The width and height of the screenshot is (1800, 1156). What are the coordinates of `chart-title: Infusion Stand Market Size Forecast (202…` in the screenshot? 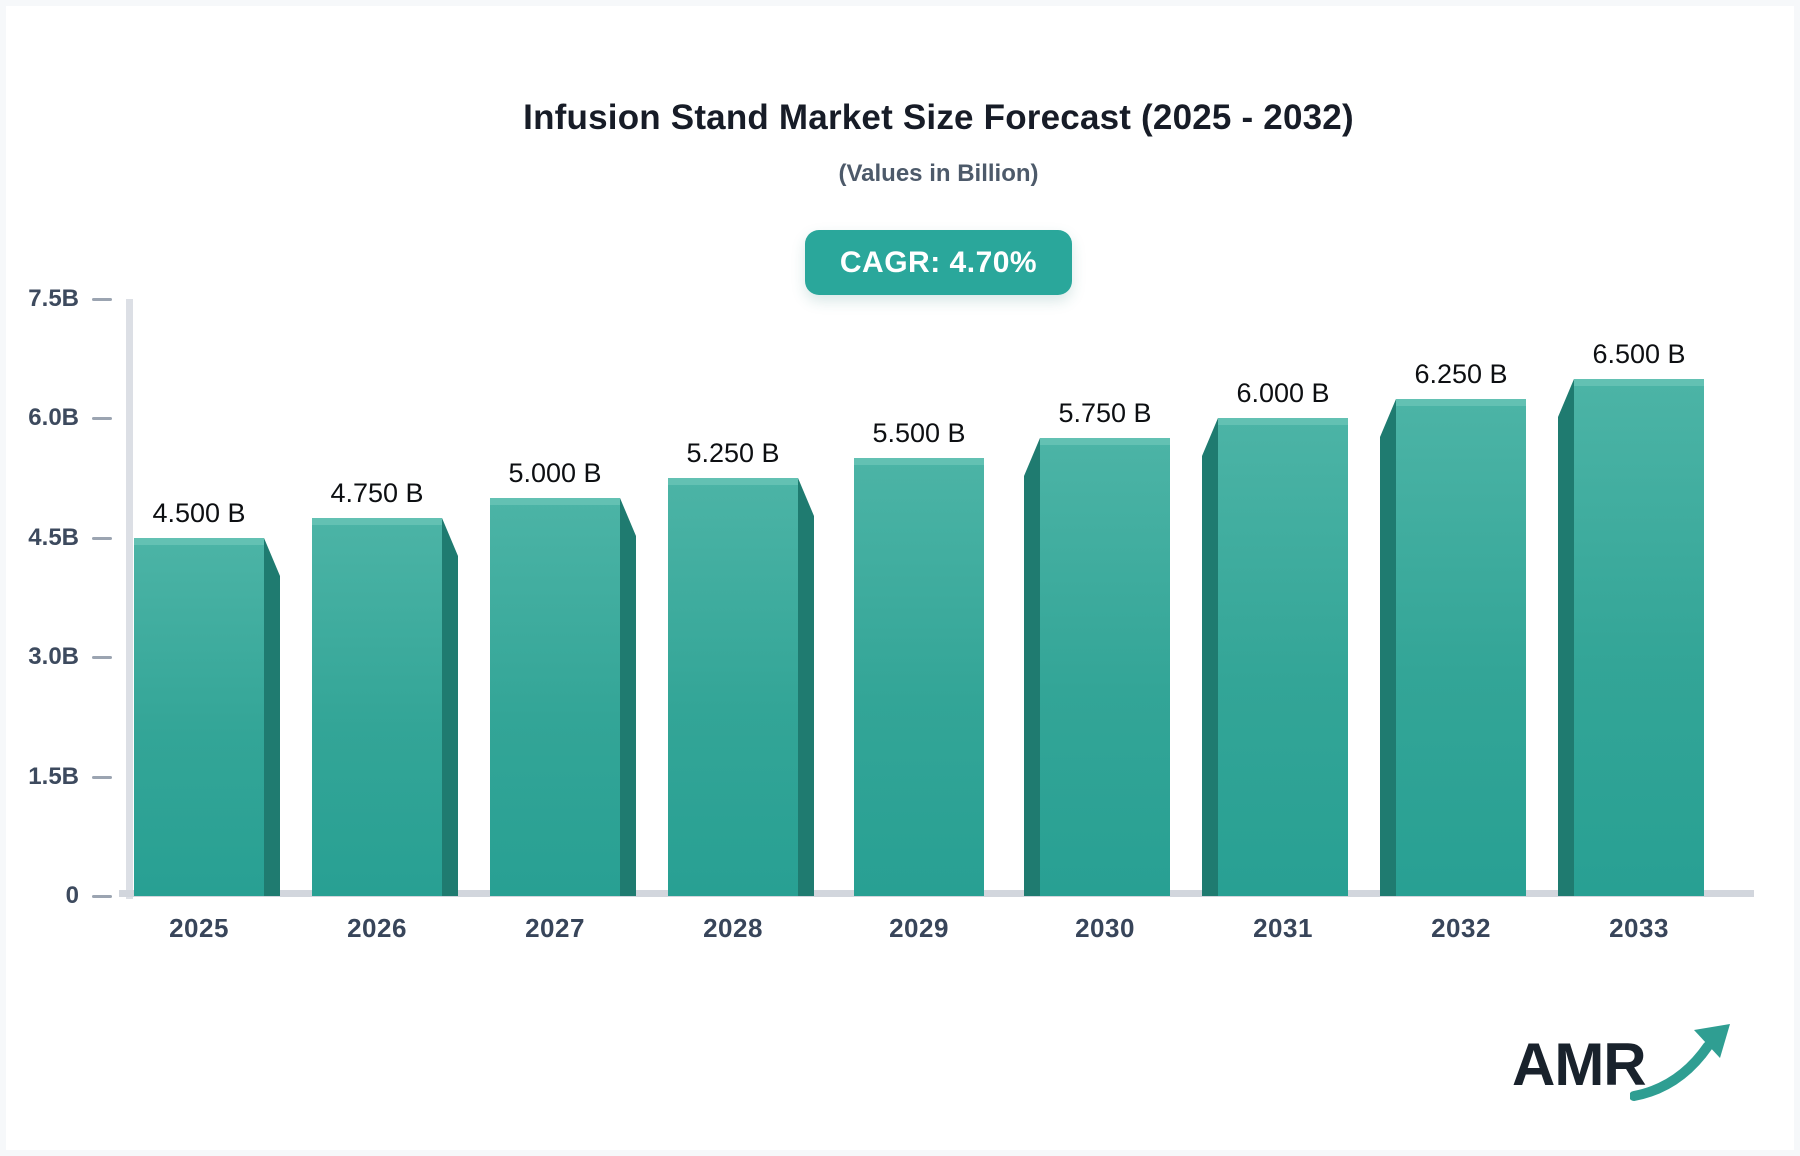 It's located at (938, 117).